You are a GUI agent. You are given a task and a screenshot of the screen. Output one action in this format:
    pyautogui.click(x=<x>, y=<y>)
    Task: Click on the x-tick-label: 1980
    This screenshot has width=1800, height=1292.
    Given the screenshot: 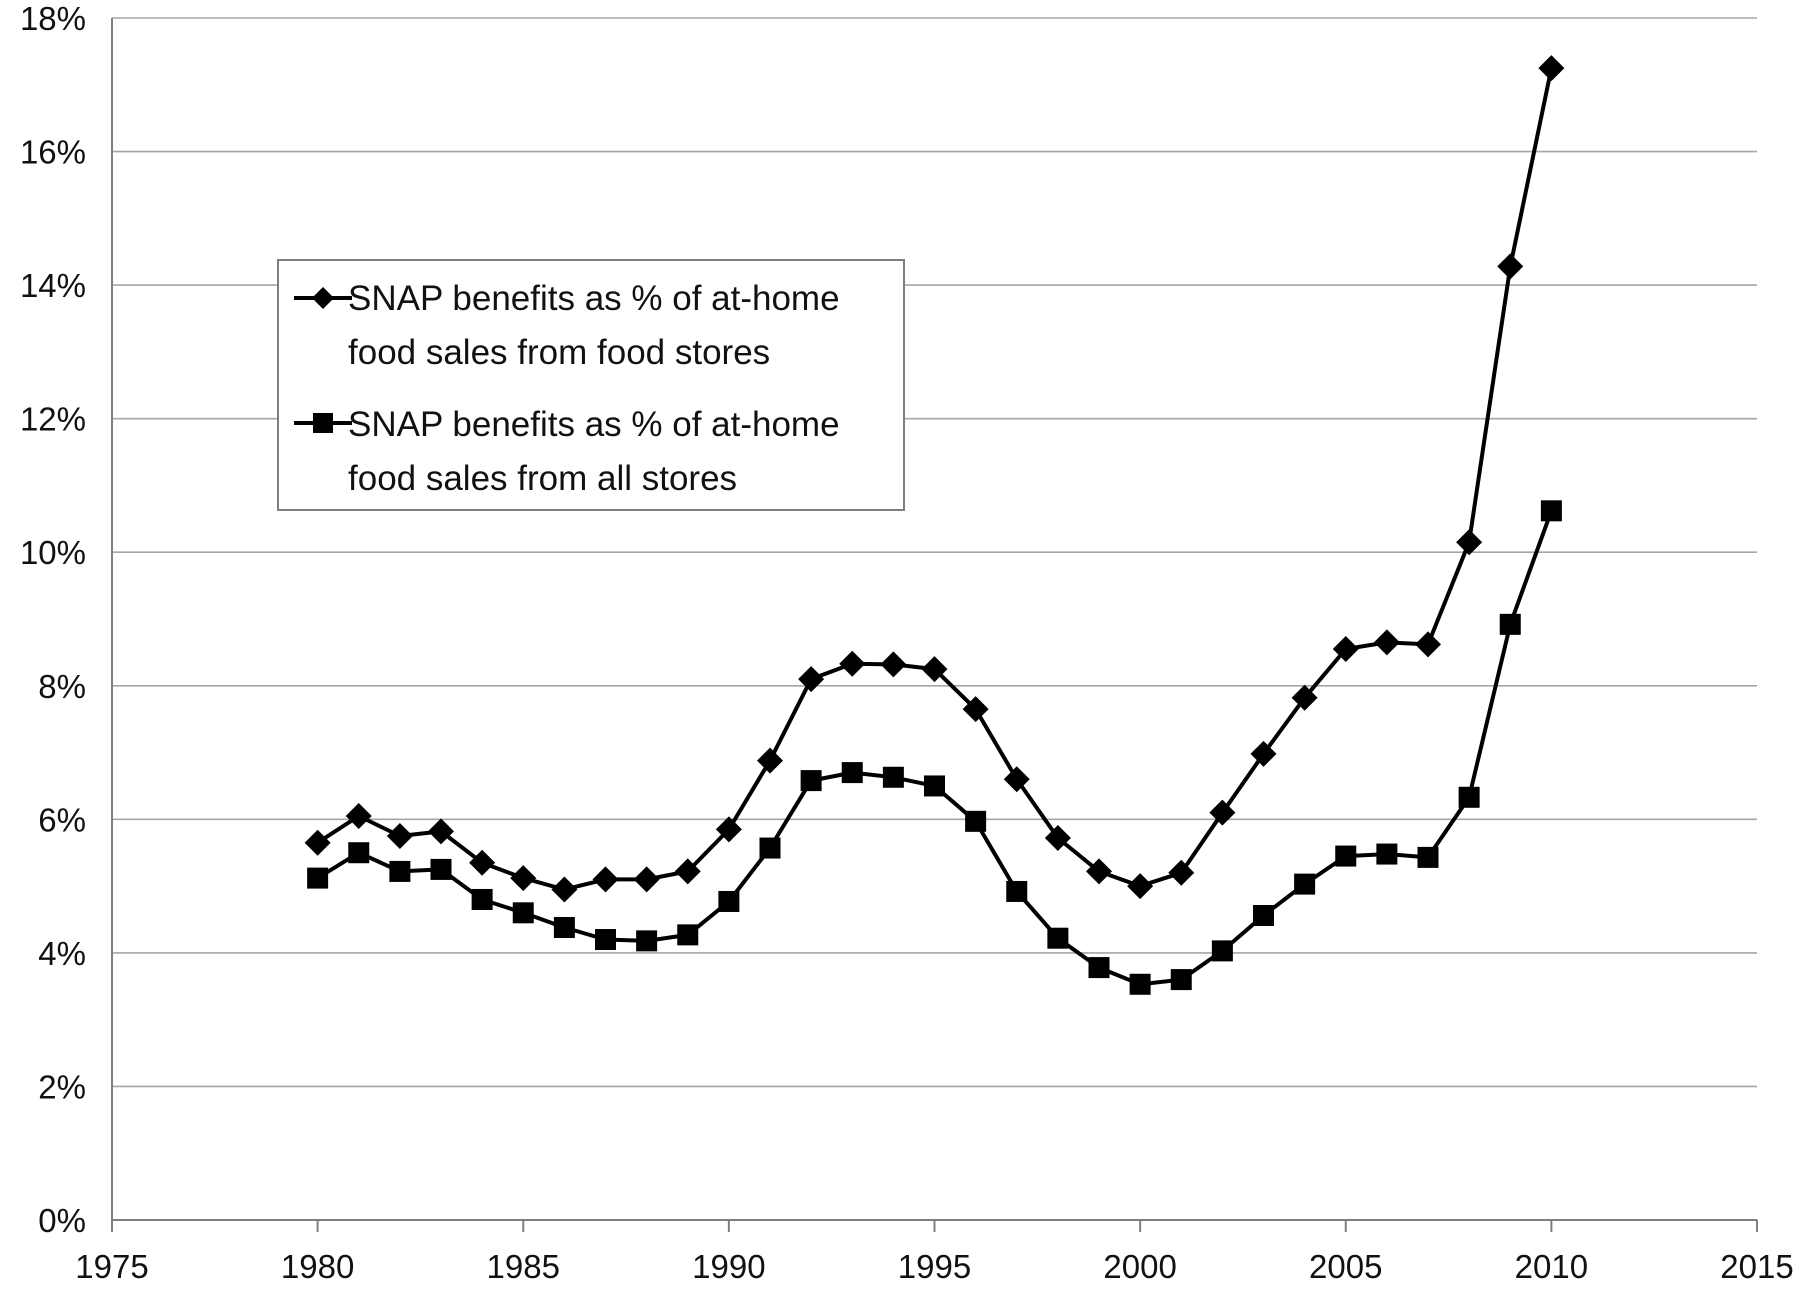 What is the action you would take?
    pyautogui.click(x=317, y=1266)
    